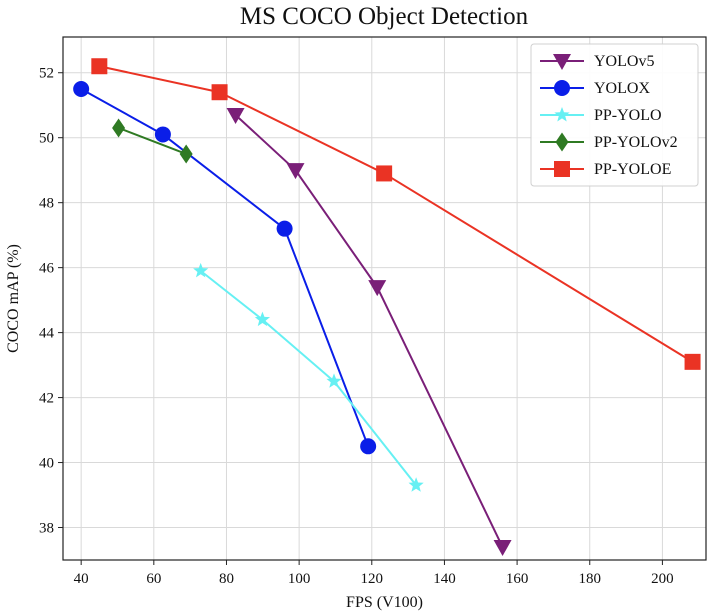 The image size is (712, 613). I want to click on series-line-pp-yolo, so click(308, 378).